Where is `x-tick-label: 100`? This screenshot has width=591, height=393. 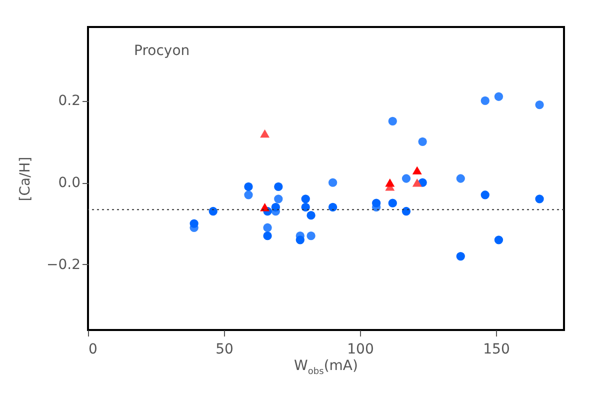 x-tick-label: 100 is located at coordinates (360, 350).